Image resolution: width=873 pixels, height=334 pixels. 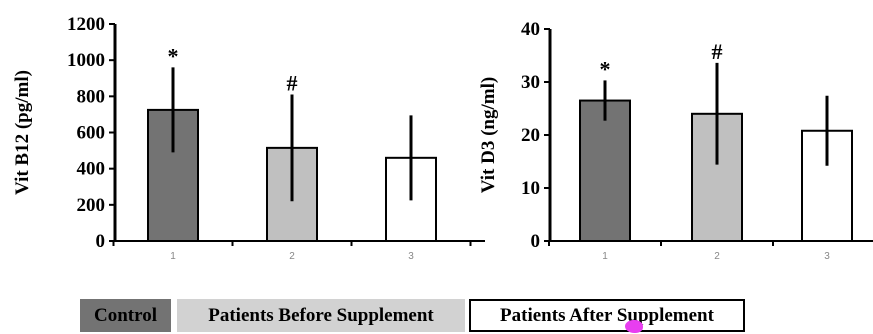 I want to click on y-axis-label: Vit D3 (ng/ml), so click(x=488, y=135).